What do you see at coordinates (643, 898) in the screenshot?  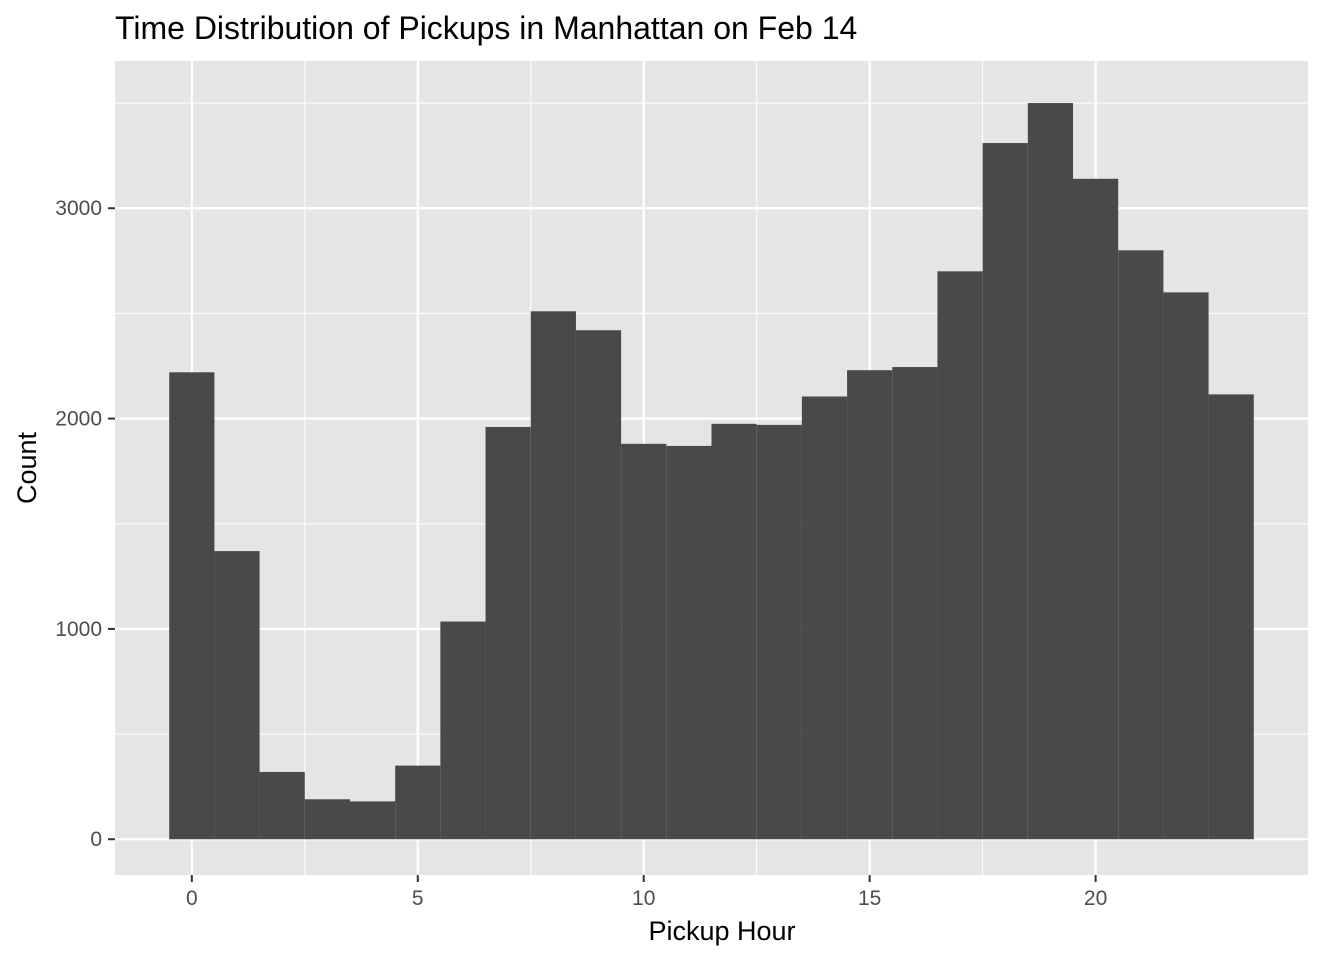 I see `x-tick-label: 10` at bounding box center [643, 898].